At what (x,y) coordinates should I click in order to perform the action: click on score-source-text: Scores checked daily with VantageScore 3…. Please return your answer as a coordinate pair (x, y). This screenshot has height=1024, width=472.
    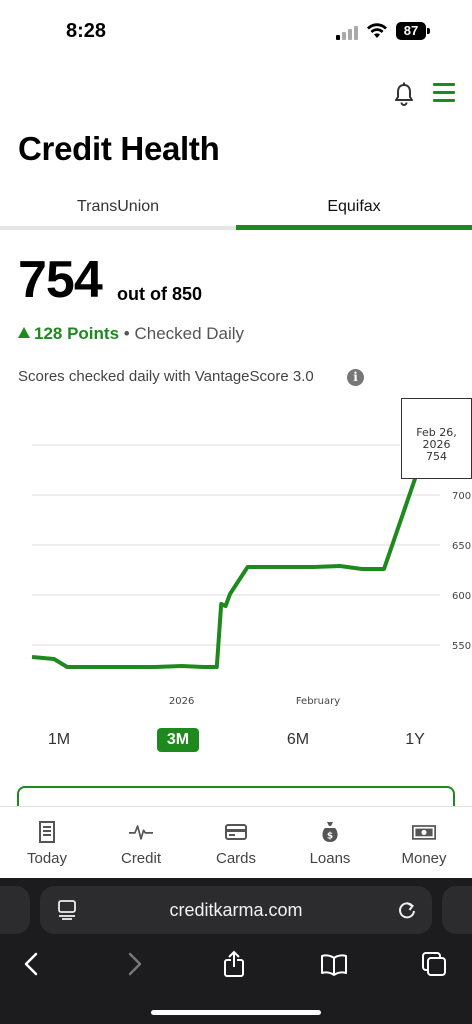
    Looking at the image, I should click on (166, 376).